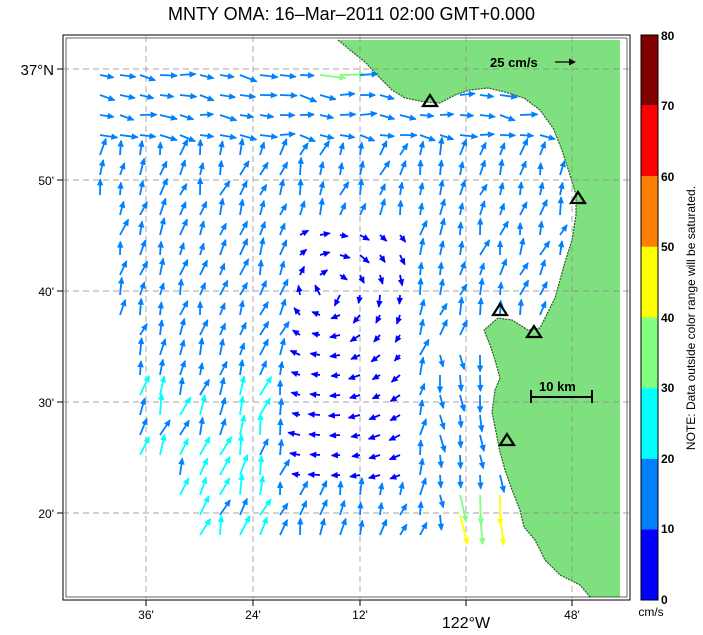  What do you see at coordinates (668, 106) in the screenshot?
I see `colorbar-tick: 70` at bounding box center [668, 106].